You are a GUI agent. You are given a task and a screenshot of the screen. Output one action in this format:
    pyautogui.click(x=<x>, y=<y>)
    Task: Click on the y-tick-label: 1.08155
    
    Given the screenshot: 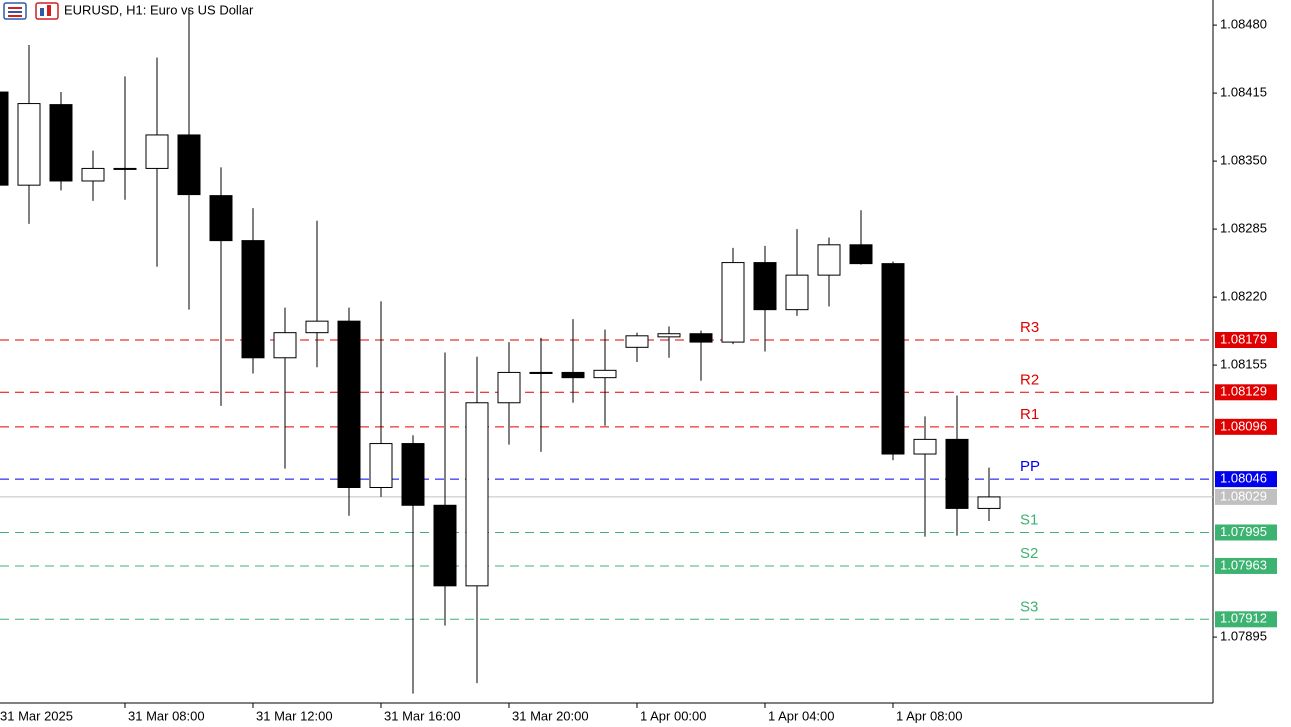 What is the action you would take?
    pyautogui.click(x=1243, y=364)
    